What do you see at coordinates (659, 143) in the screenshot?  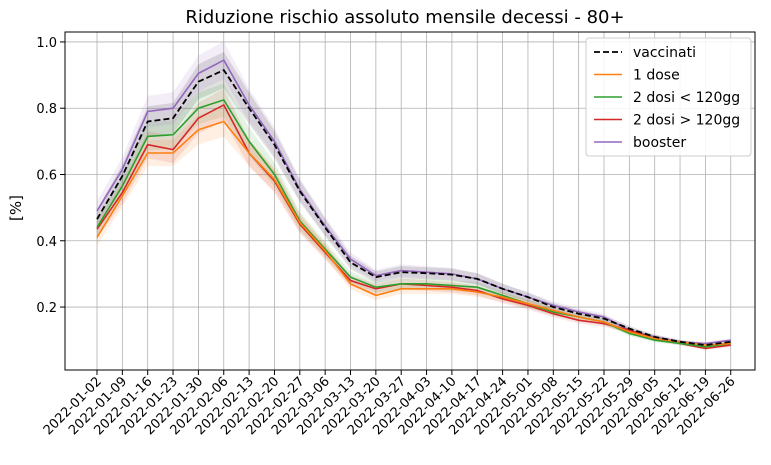 I see `legend-label: booster` at bounding box center [659, 143].